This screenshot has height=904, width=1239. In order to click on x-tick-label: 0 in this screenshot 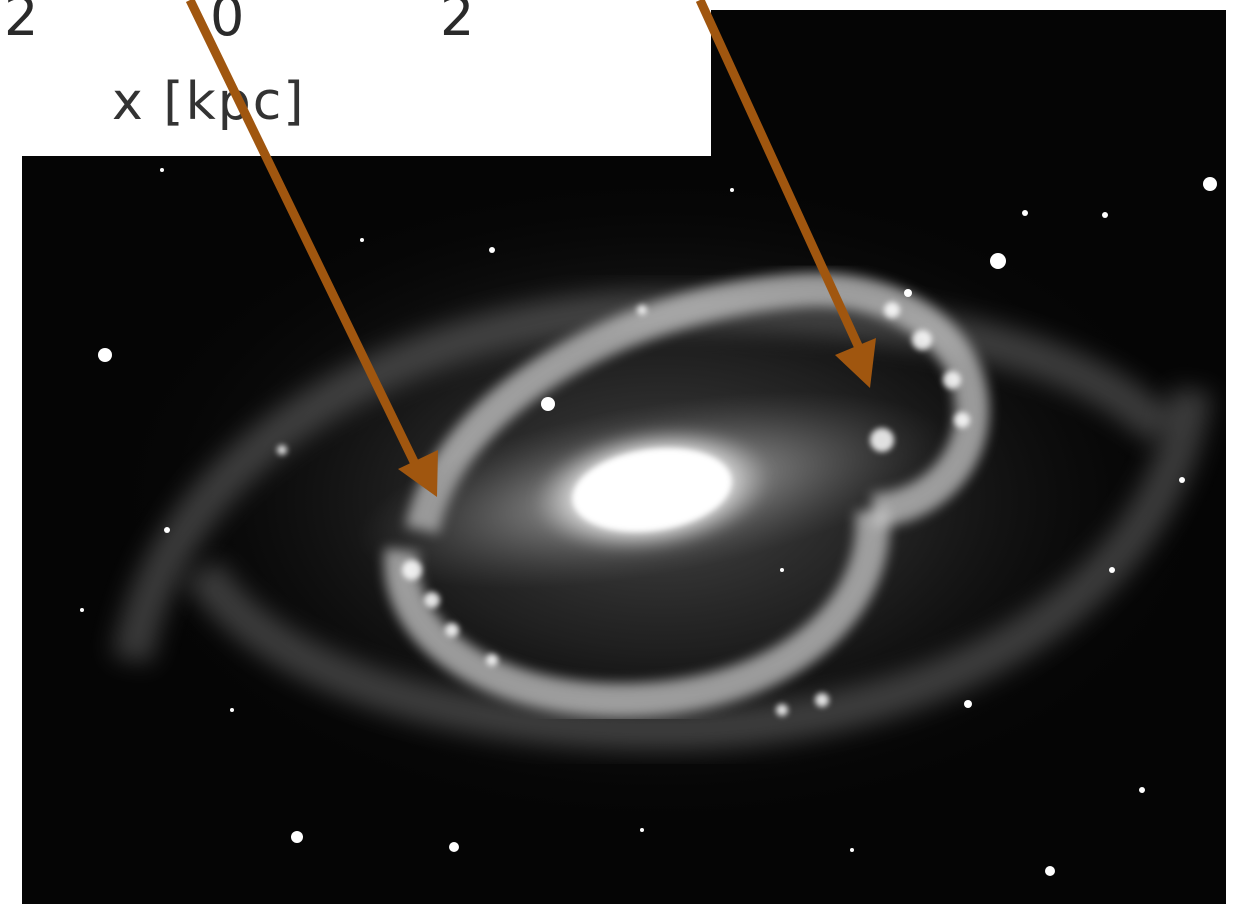, I will do `click(227, 24)`.